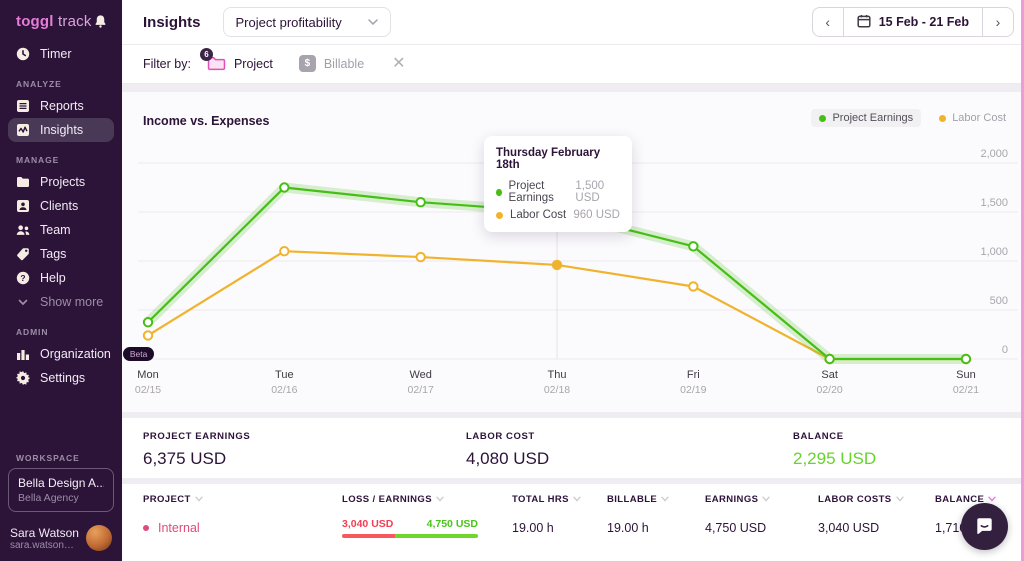 The height and width of the screenshot is (561, 1024). I want to click on sidebar-item-settings: Settings, so click(61, 378).